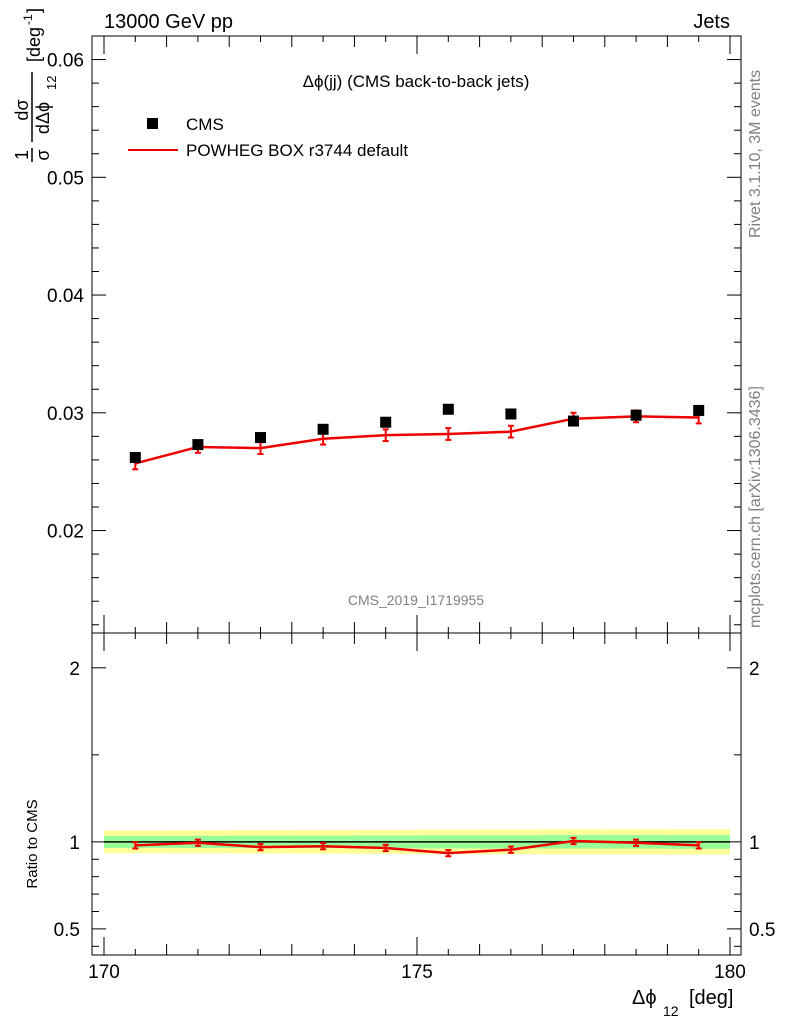 This screenshot has height=1024, width=786. I want to click on ylabel-one: 1, so click(22, 155).